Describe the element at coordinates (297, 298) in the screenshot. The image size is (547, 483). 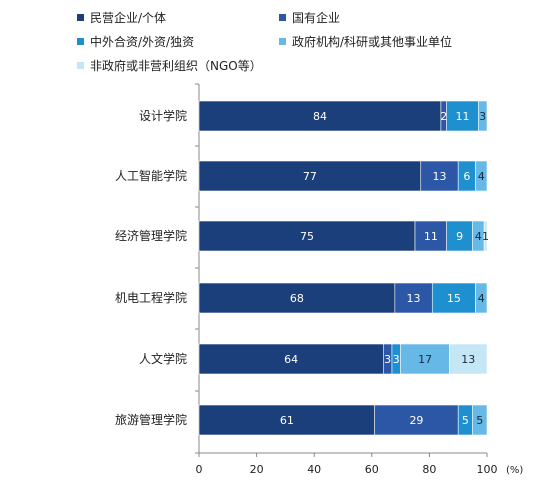
I see `data-label: 68` at that location.